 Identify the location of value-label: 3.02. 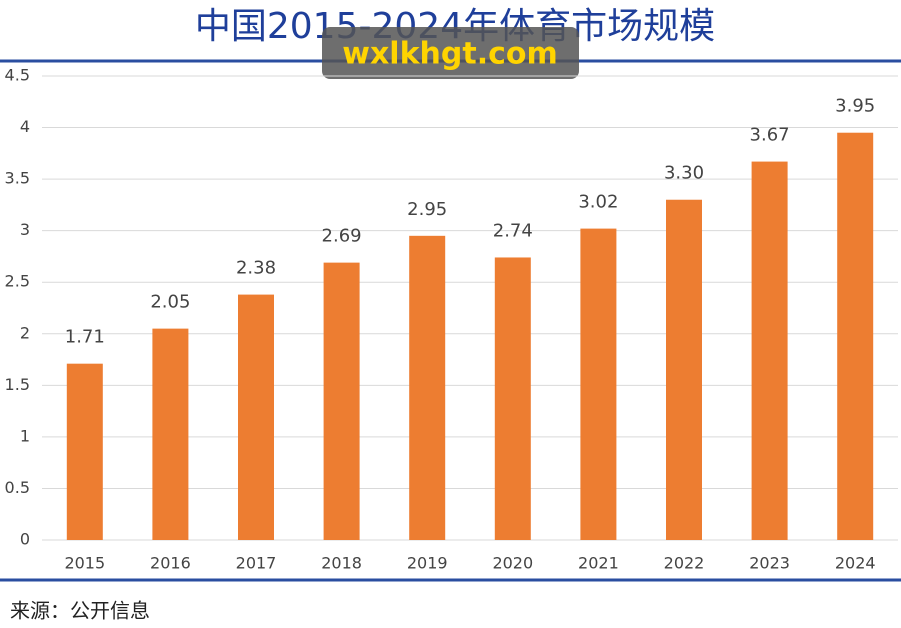
(598, 202).